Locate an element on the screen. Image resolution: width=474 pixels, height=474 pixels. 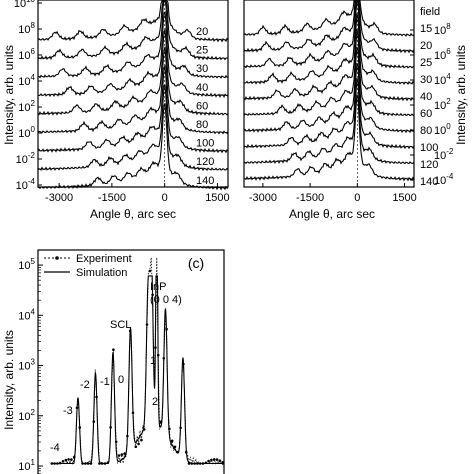
panel-b-xlabel: Angle θ, arc sec is located at coordinates (332, 214).